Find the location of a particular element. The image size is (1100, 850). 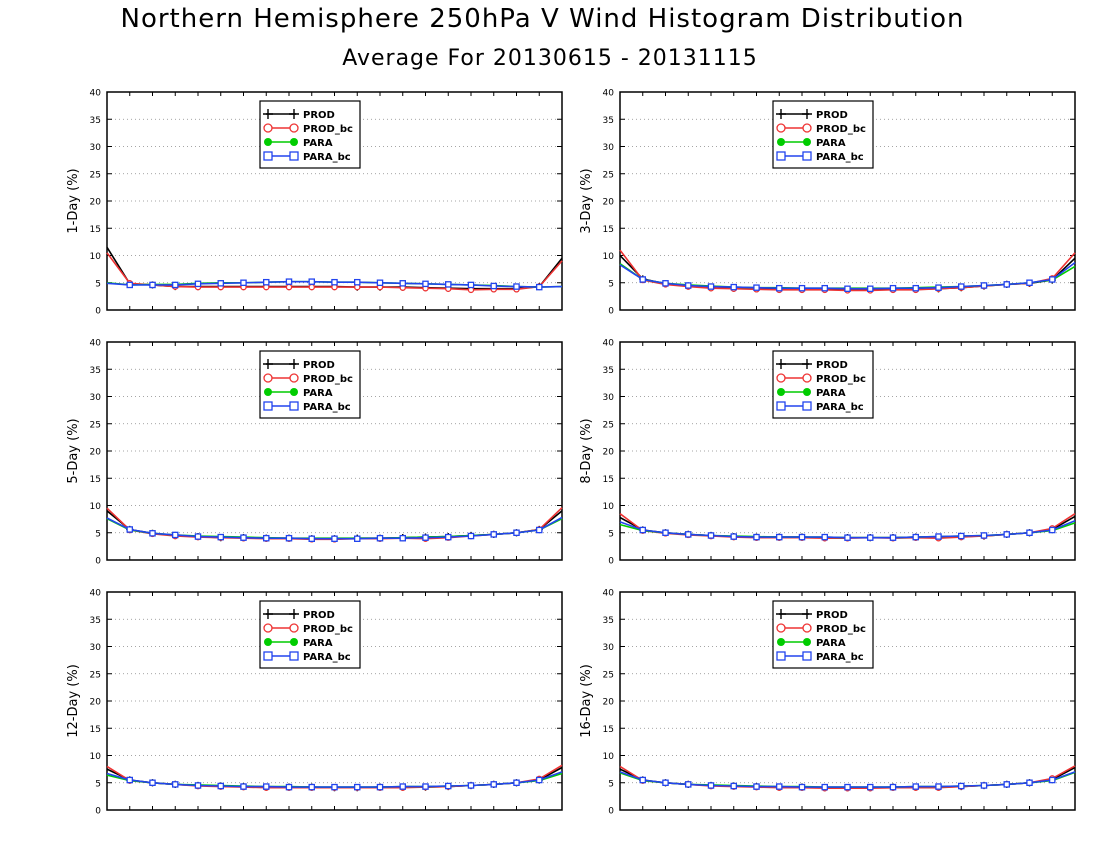

y-axis-label: 8-Day (%) is located at coordinates (586, 450).